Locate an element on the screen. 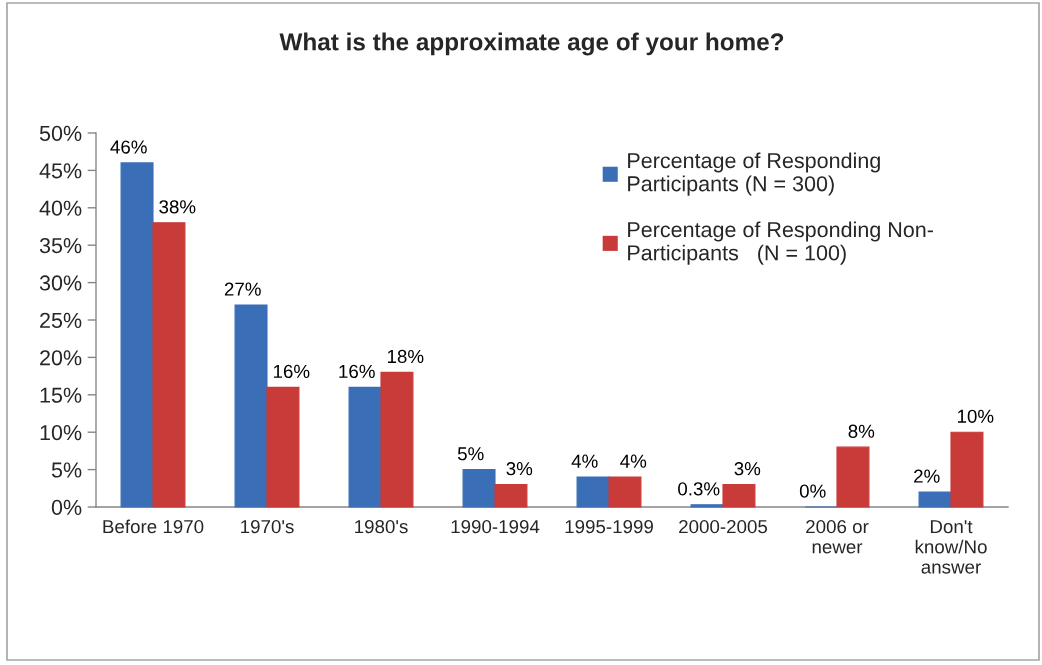 The height and width of the screenshot is (665, 1042). y-tick-label: 35% is located at coordinates (60, 245).